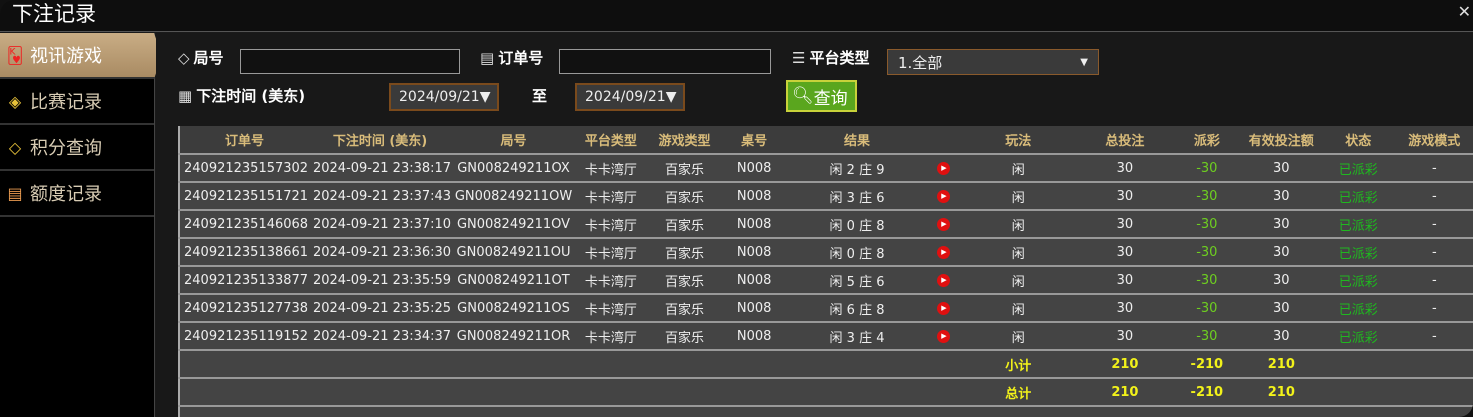 The width and height of the screenshot is (1473, 417). I want to click on clipboard-icon: ▤, so click(487, 57).